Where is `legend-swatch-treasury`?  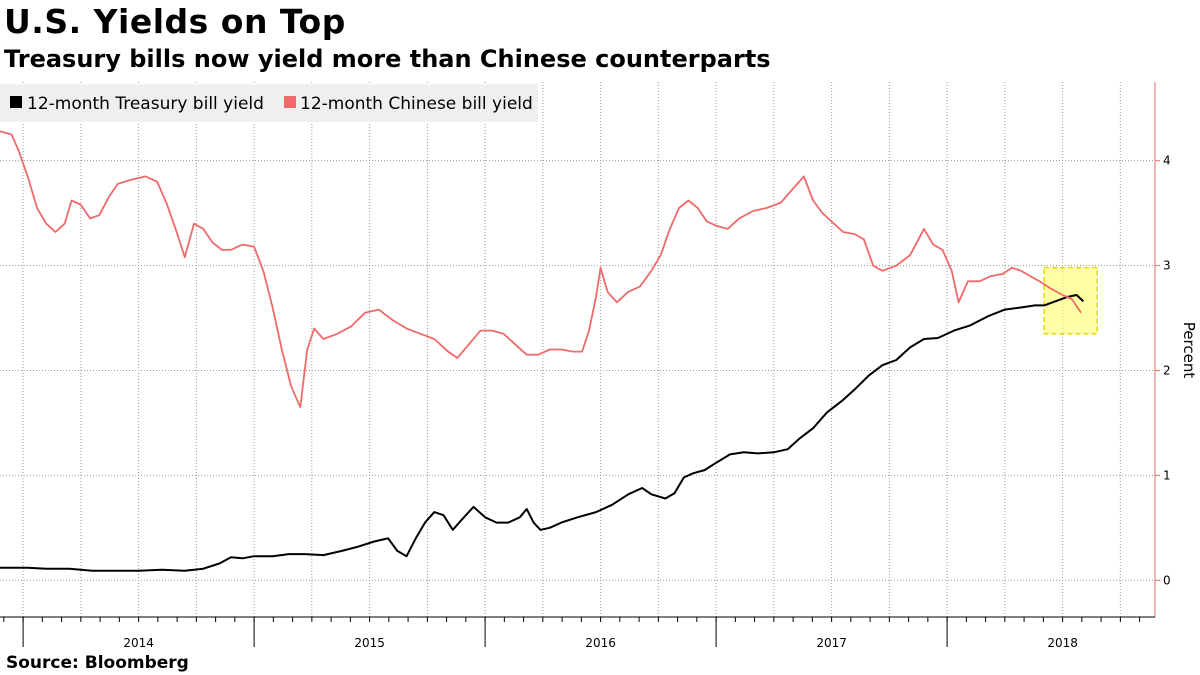 legend-swatch-treasury is located at coordinates (16, 102).